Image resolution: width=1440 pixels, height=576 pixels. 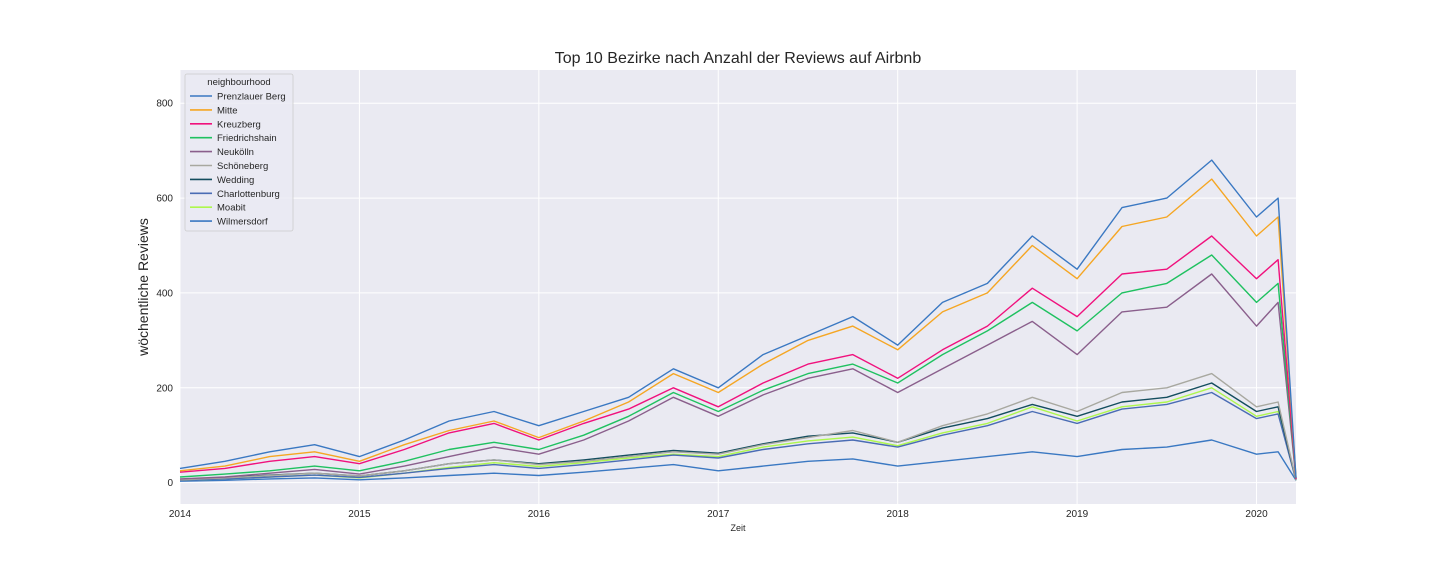 What do you see at coordinates (235, 152) in the screenshot?
I see `legend-label: Neukölln` at bounding box center [235, 152].